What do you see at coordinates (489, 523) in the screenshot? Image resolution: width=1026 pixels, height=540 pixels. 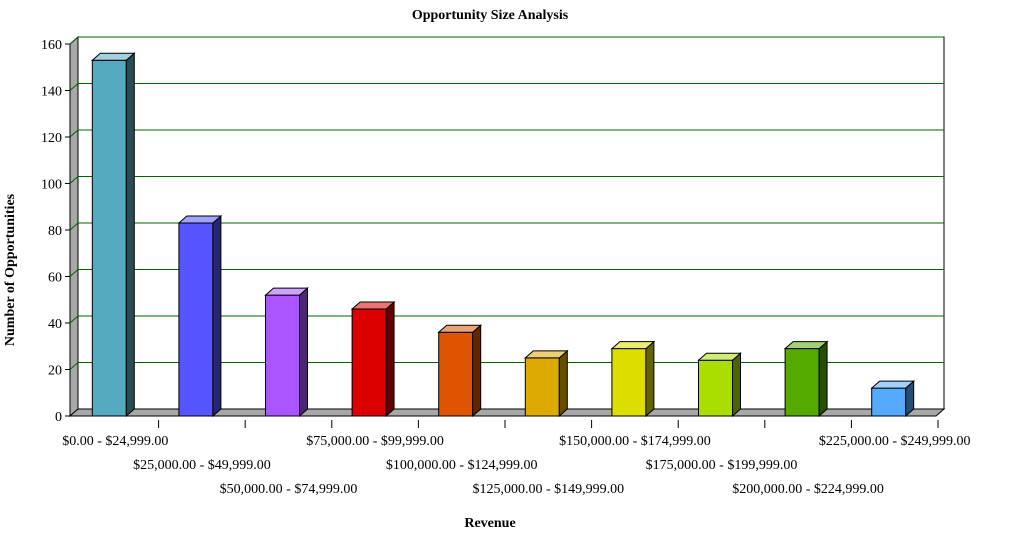 I see `x-axis-title: Revenue` at bounding box center [489, 523].